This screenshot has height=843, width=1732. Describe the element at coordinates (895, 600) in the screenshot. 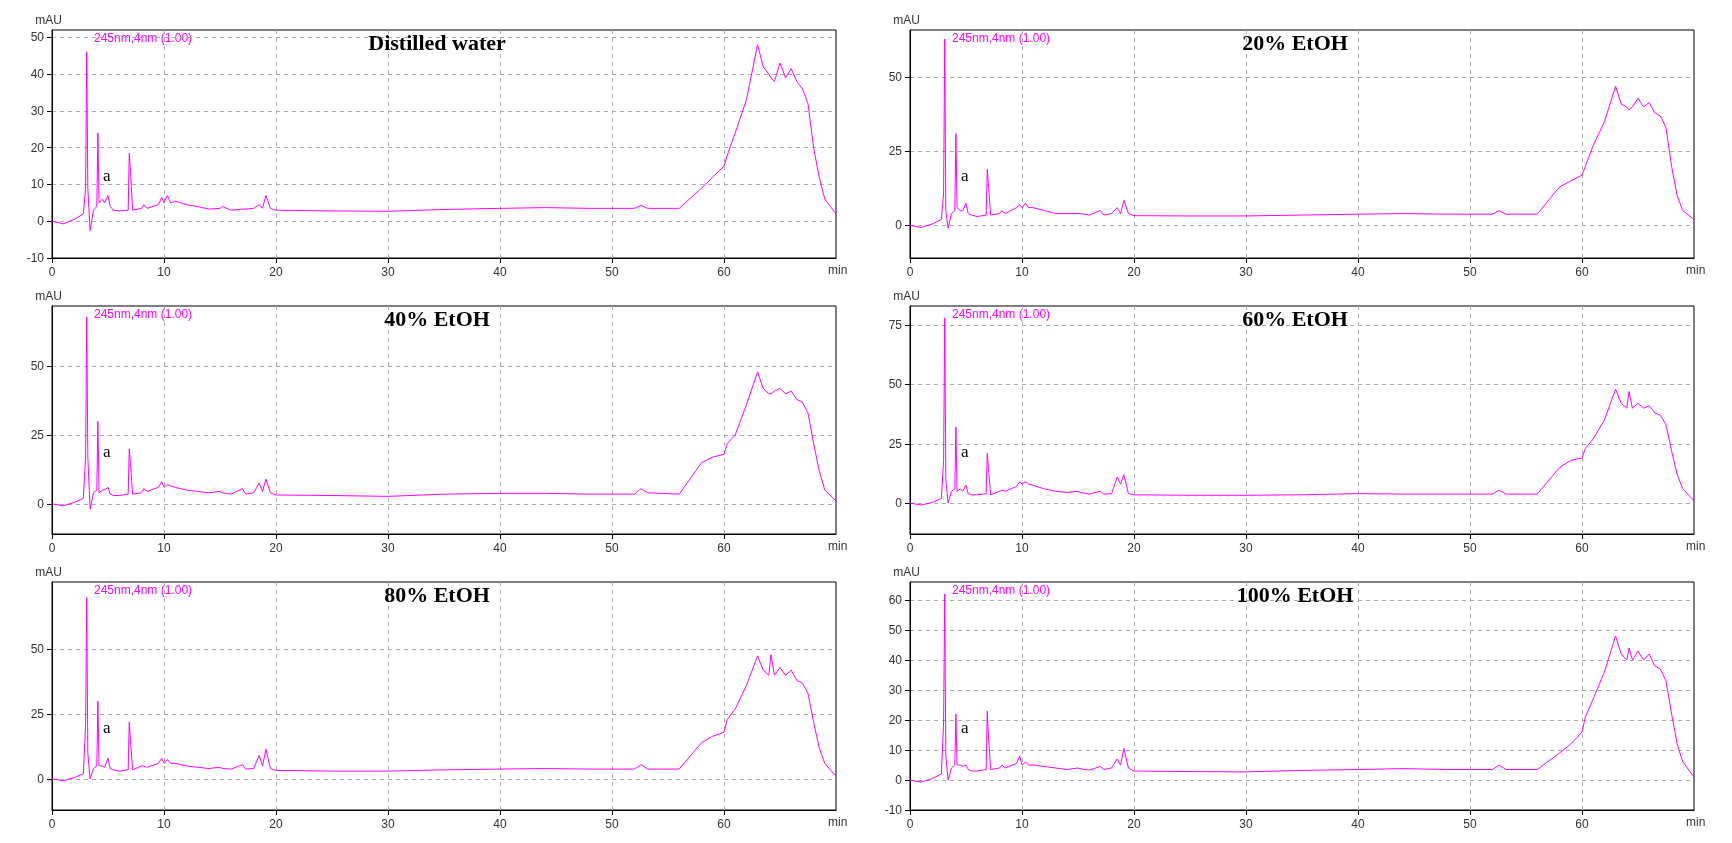

I see `y-tick-label: 60` at that location.